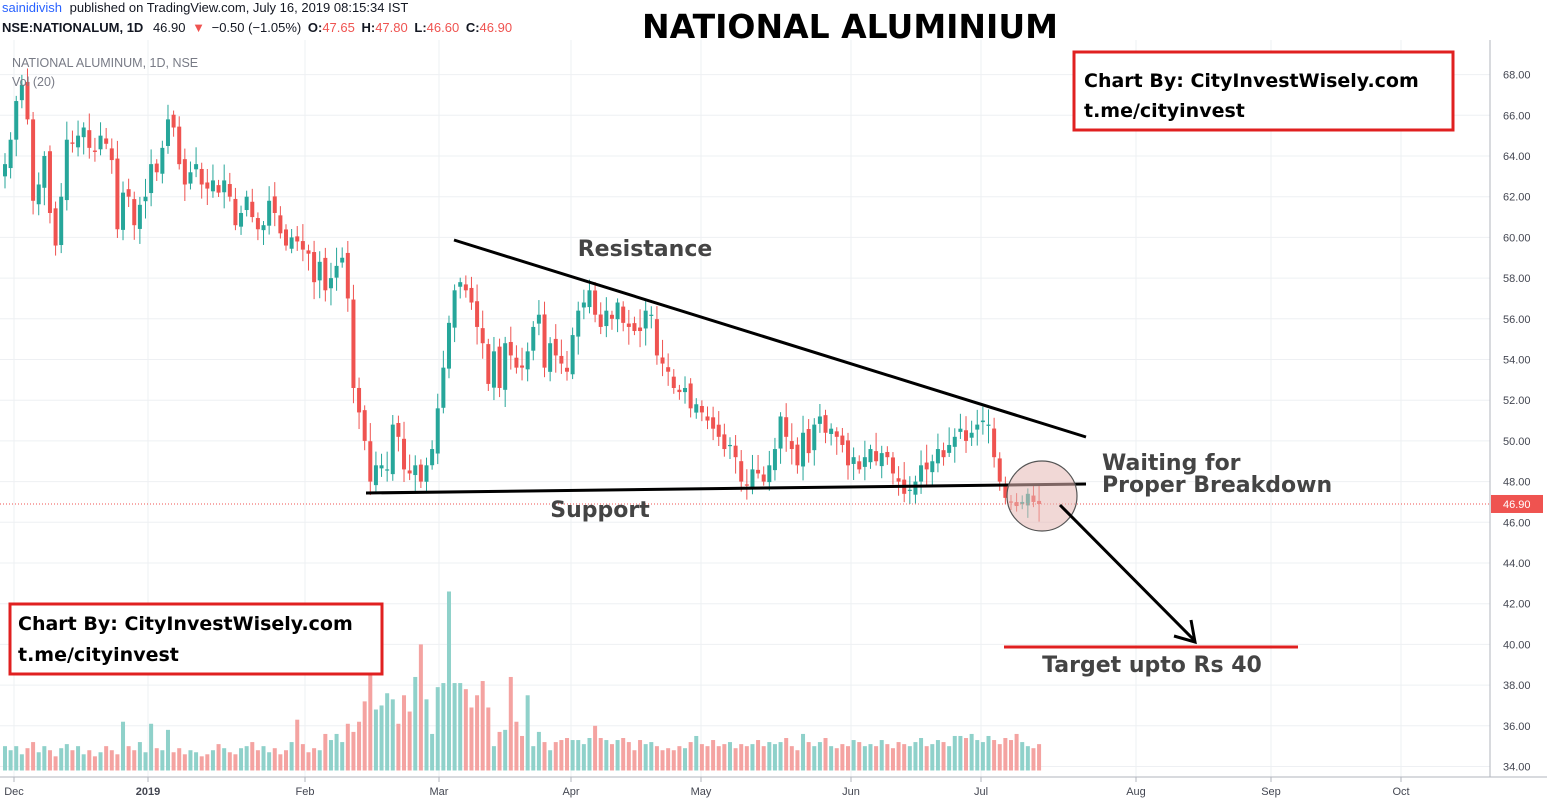 The height and width of the screenshot is (809, 1547). I want to click on watermark-top-line2: t.me/cityinvest, so click(1164, 111).